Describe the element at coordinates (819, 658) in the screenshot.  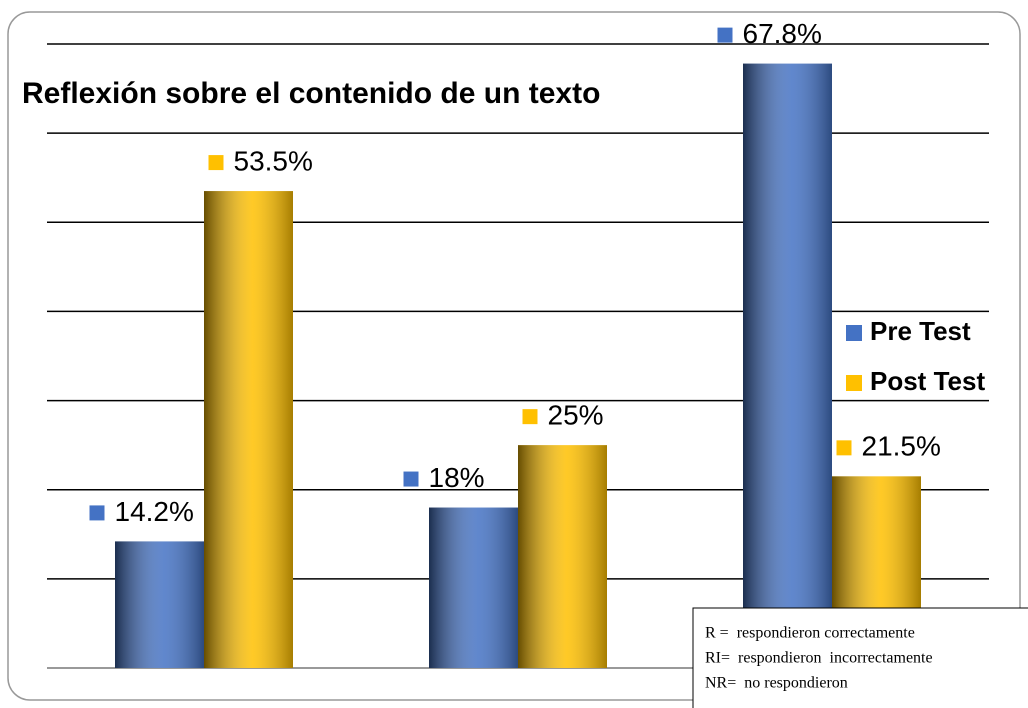
I see `note-text: RI= respondieron incorrectamente` at that location.